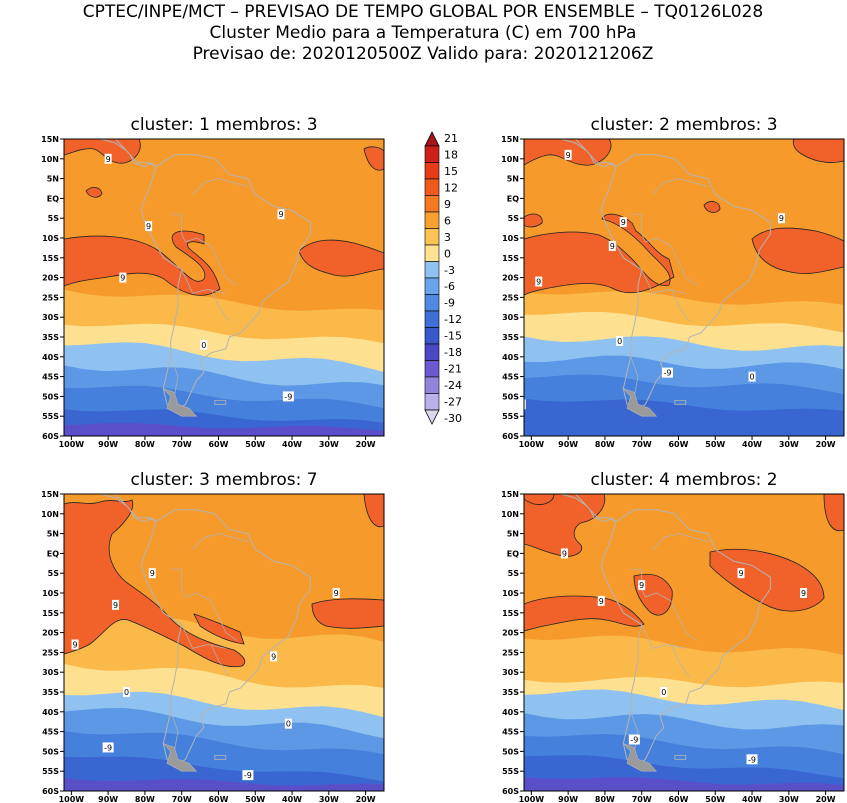 This screenshot has height=803, width=847. Describe the element at coordinates (513, 179) in the screenshot. I see `lat-tick-label: 5N` at that location.